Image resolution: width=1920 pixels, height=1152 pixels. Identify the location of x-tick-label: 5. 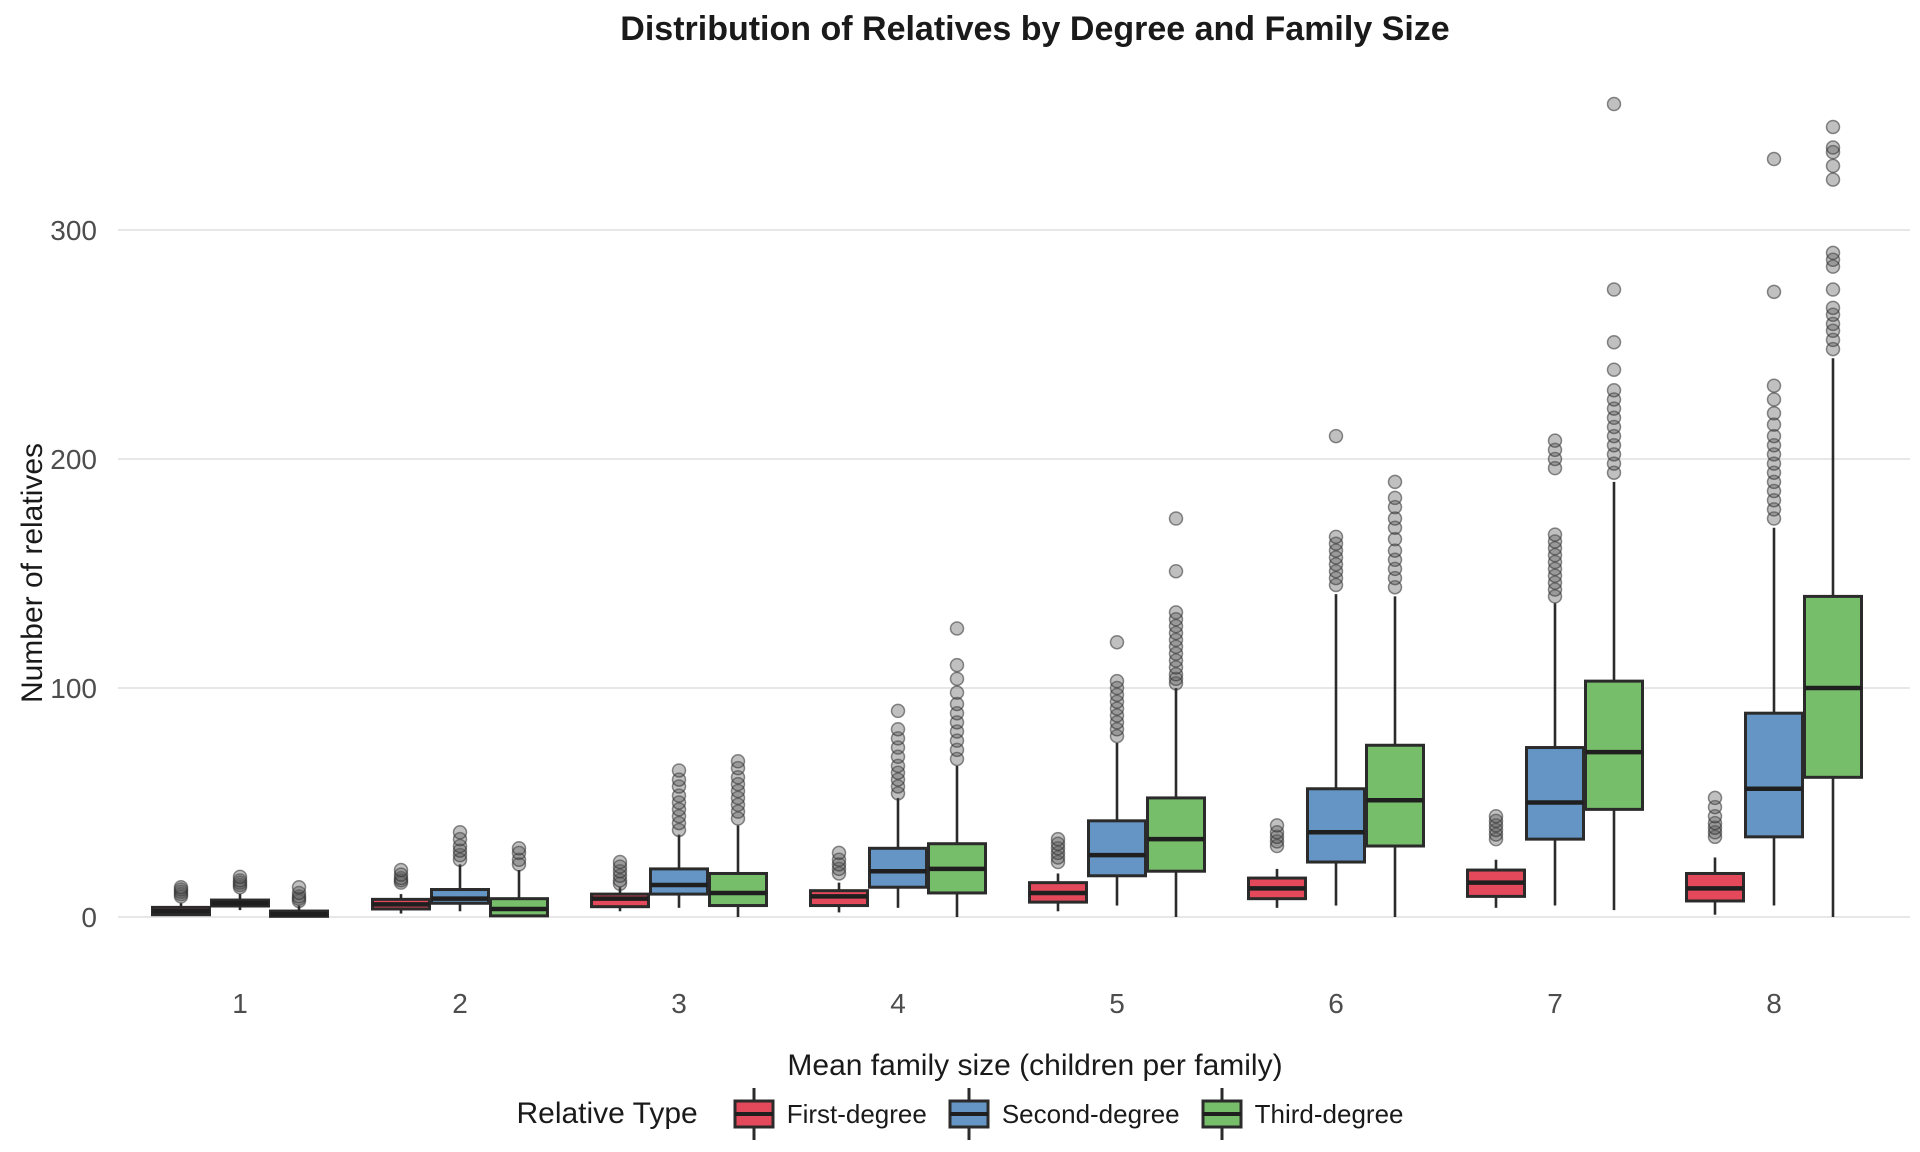
(1117, 1003).